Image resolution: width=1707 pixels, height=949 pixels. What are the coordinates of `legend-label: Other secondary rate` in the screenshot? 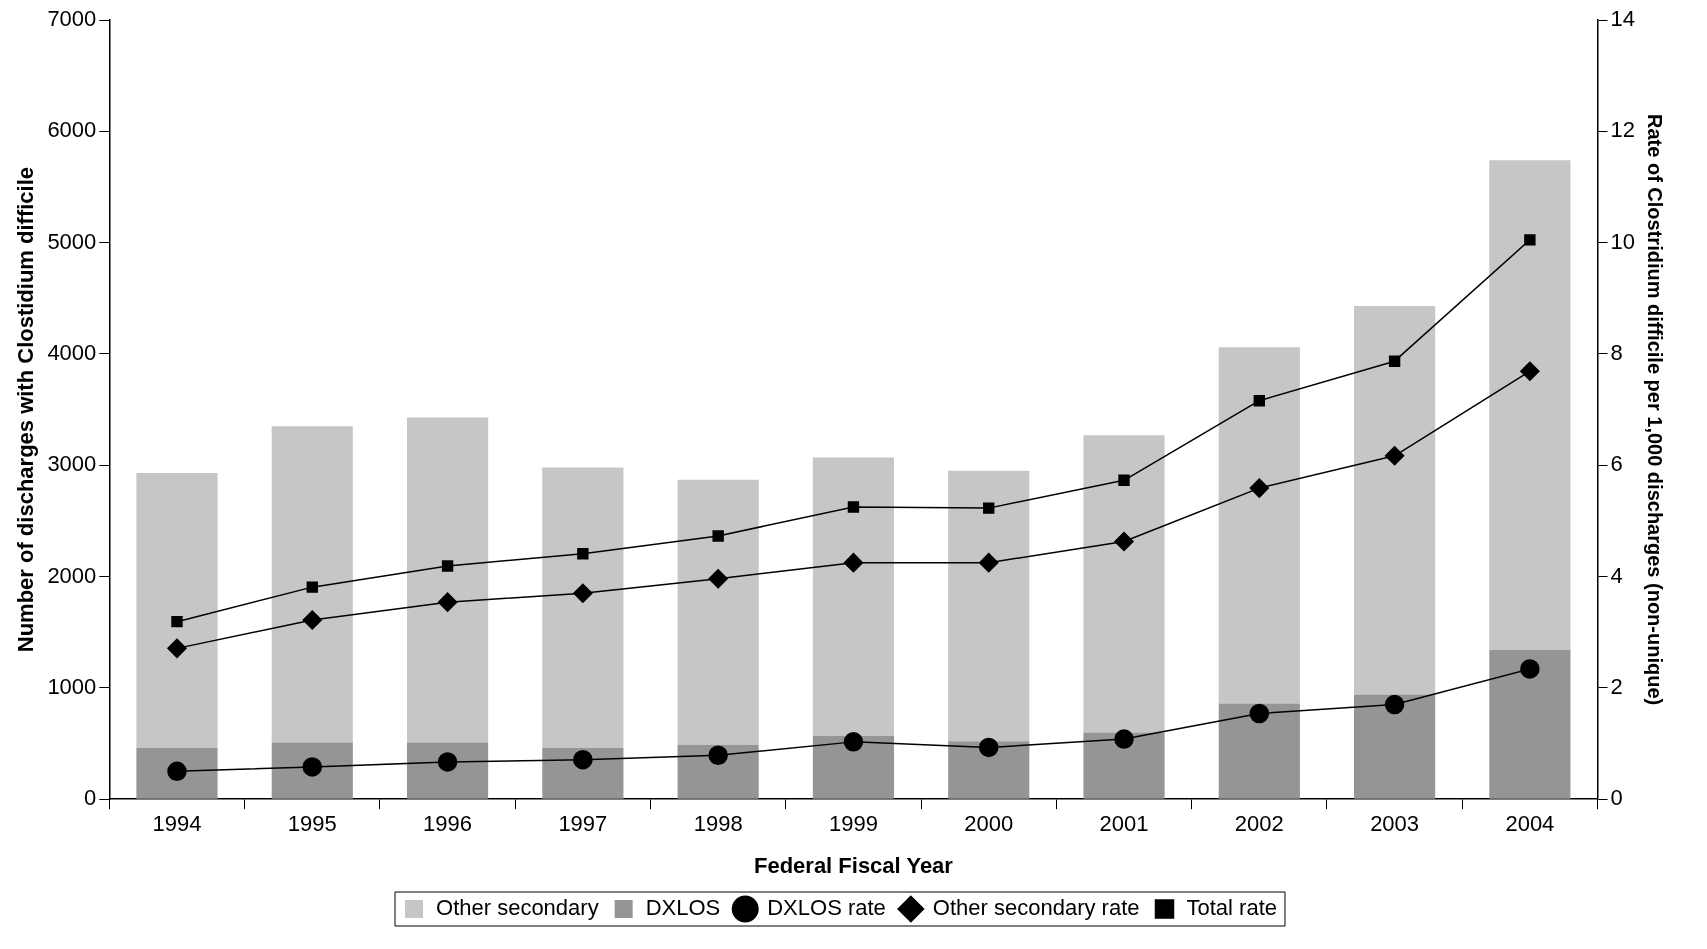 It's located at (1036, 908).